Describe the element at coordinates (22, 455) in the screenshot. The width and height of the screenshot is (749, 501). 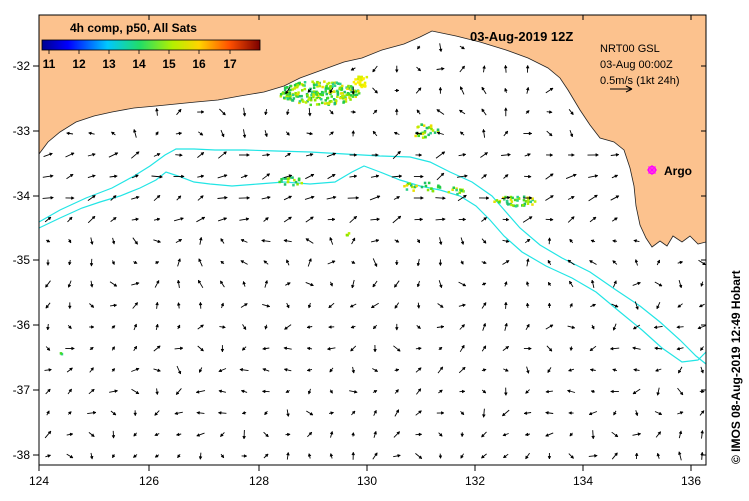
I see `y-tick-label: -38` at that location.